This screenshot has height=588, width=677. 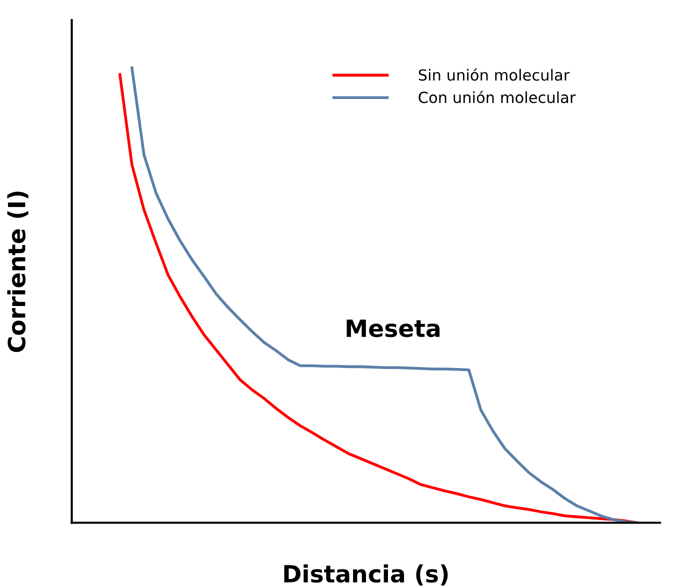 What do you see at coordinates (17, 272) in the screenshot?
I see `y-axis-title: Corriente (I)` at bounding box center [17, 272].